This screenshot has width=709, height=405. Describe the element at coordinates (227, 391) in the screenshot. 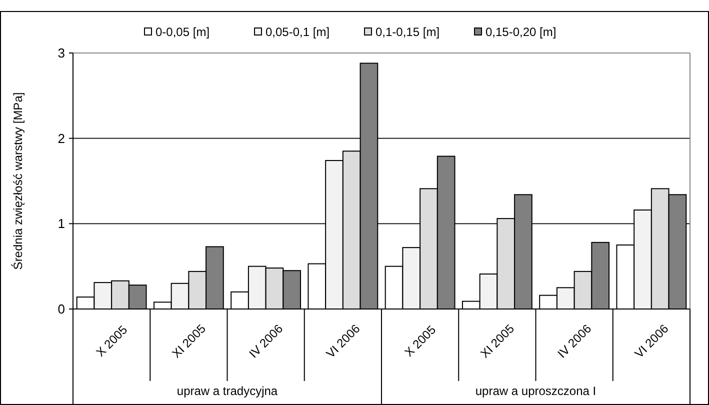

I see `text: upraw a tradycyjna` at that location.